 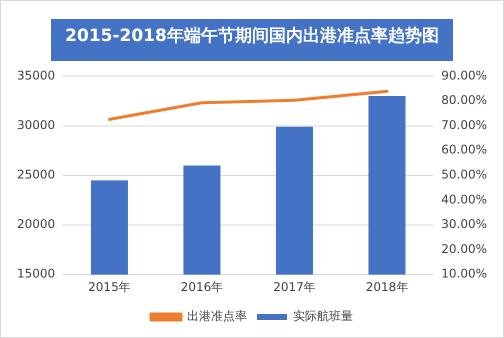 I want to click on y2-tick-label: 70.00%, so click(x=464, y=125).